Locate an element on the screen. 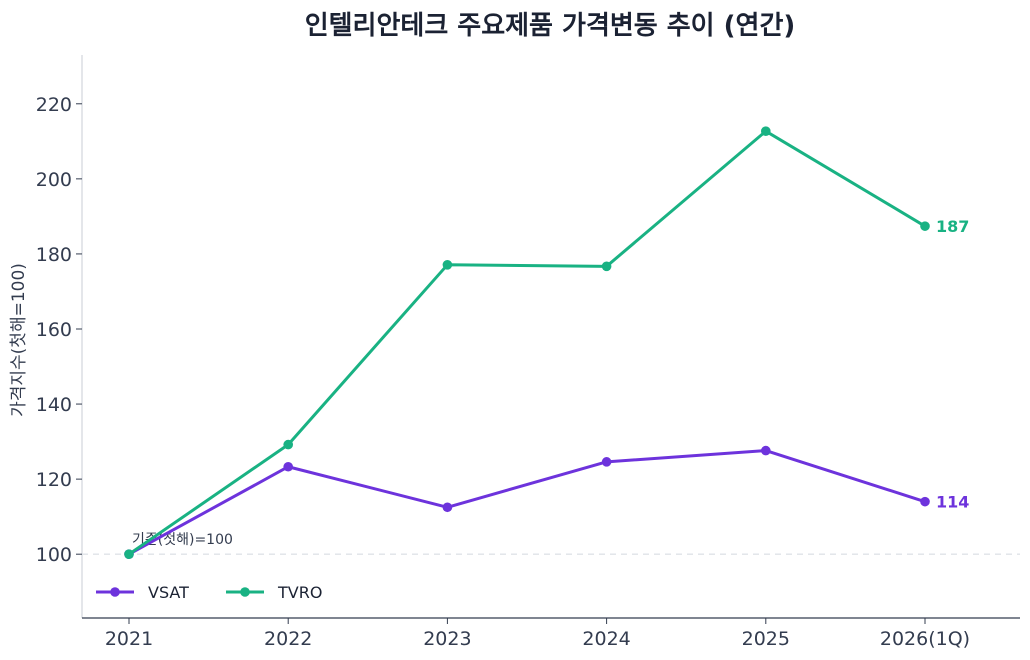 This screenshot has width=1030, height=660. y-tick-label: 100 is located at coordinates (54, 555).